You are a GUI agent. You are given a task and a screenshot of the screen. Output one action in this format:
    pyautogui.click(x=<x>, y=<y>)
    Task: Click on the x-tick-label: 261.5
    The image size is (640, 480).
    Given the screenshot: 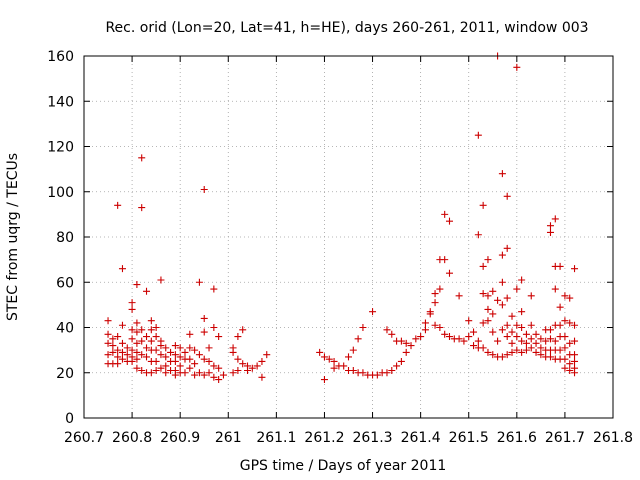 What is the action you would take?
    pyautogui.click(x=469, y=438)
    